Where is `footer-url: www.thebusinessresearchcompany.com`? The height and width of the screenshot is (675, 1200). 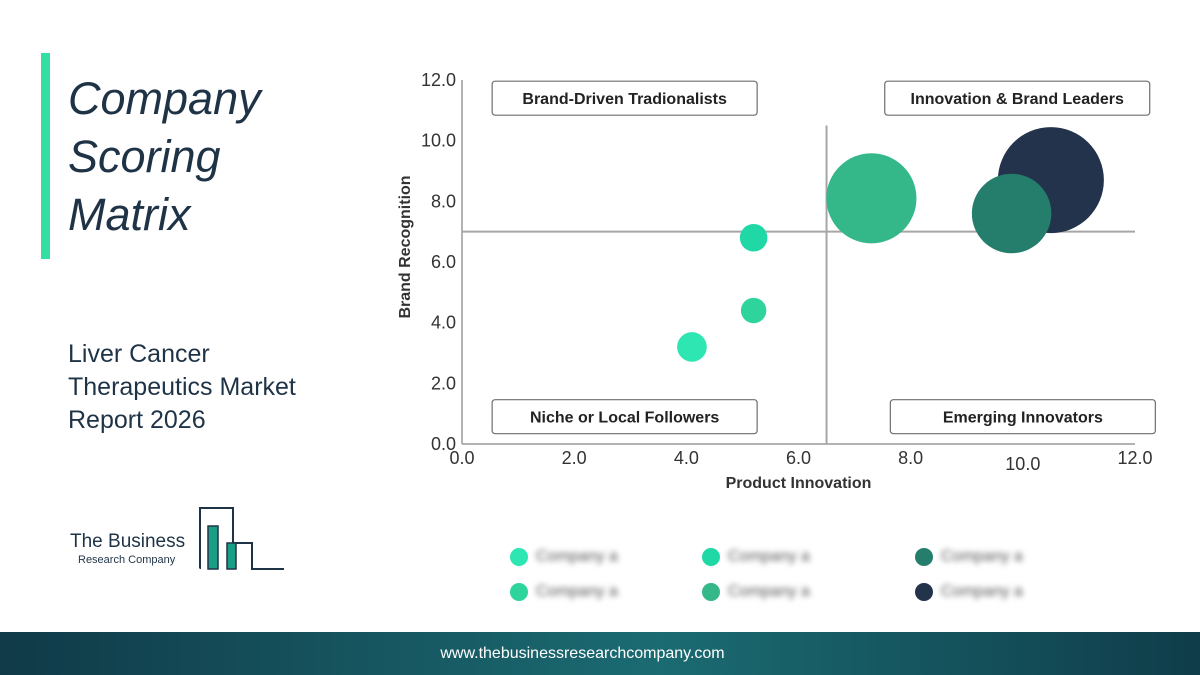 footer-url: www.thebusinessresearchcompany.com is located at coordinates (582, 653).